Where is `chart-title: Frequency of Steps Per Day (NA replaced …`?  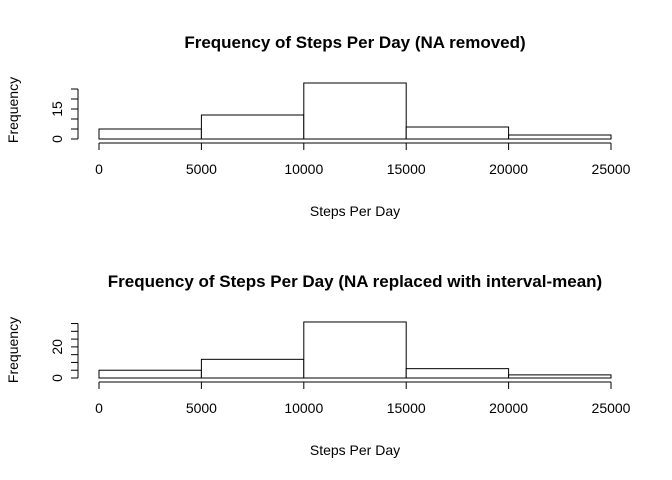
chart-title: Frequency of Steps Per Day (NA replaced … is located at coordinates (355, 281).